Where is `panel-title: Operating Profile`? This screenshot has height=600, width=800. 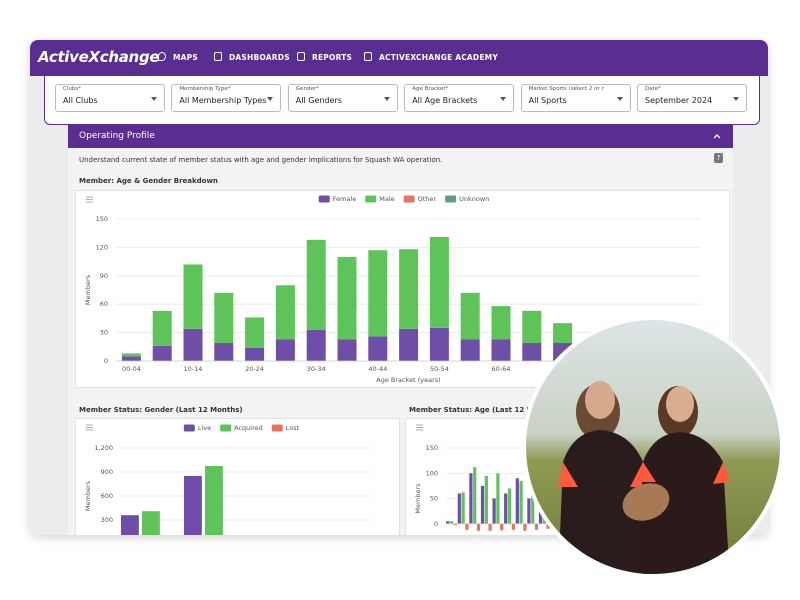
panel-title: Operating Profile is located at coordinates (117, 136).